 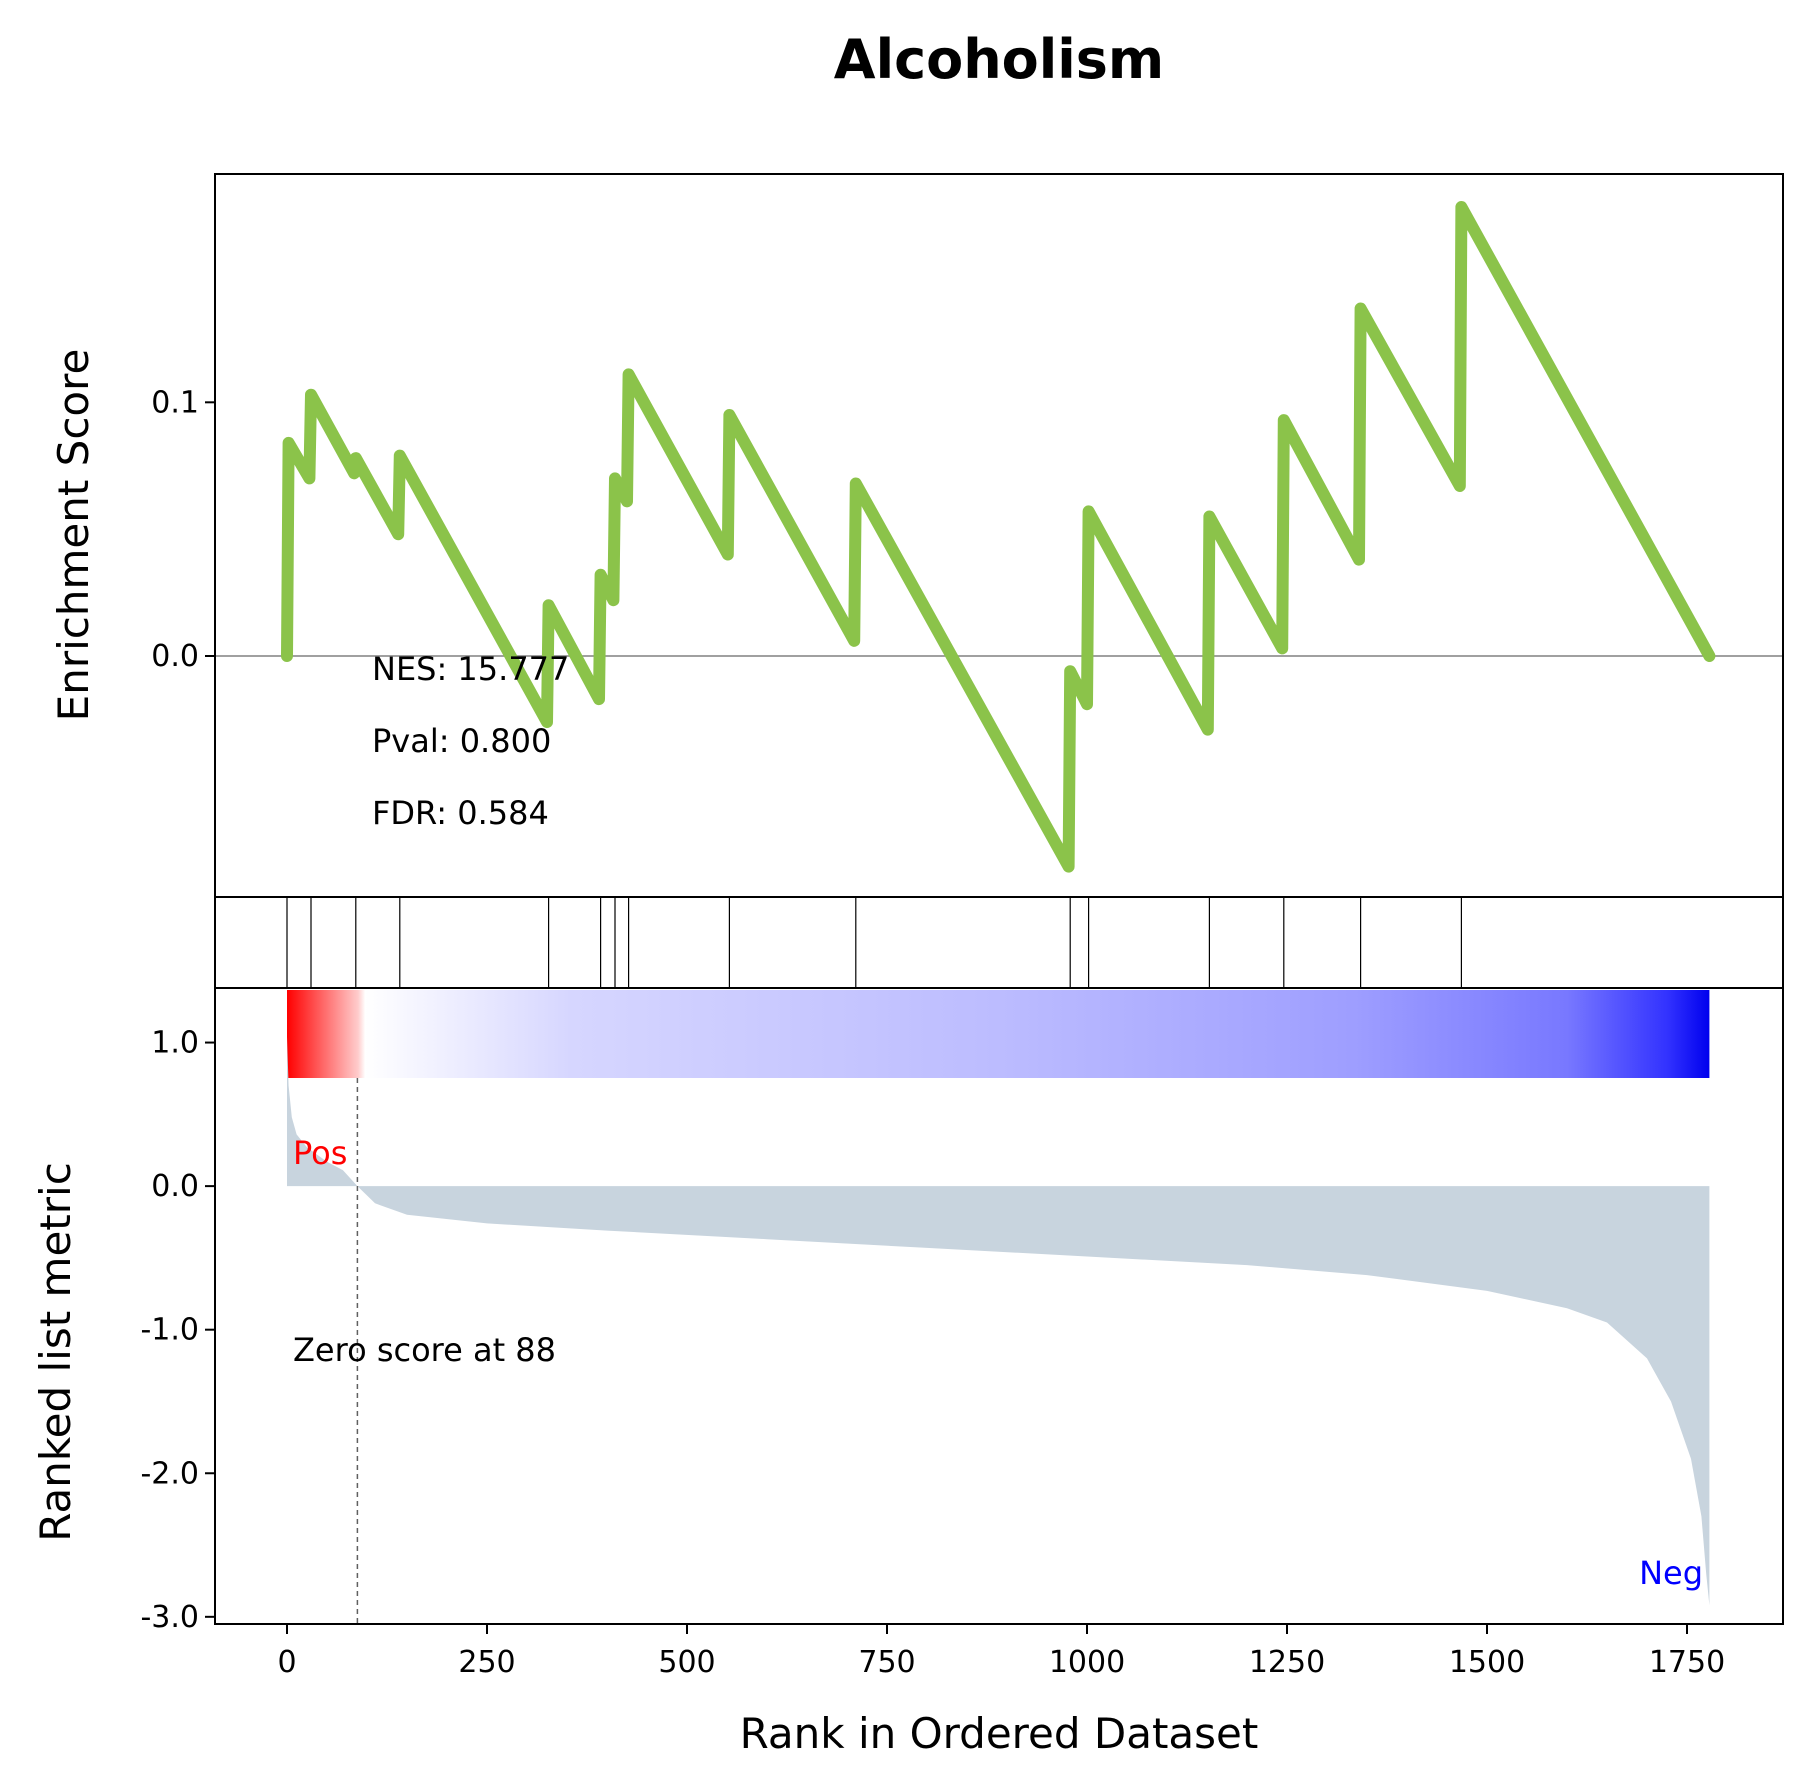 I want to click on x-tick-label: 0, so click(x=286, y=1662).